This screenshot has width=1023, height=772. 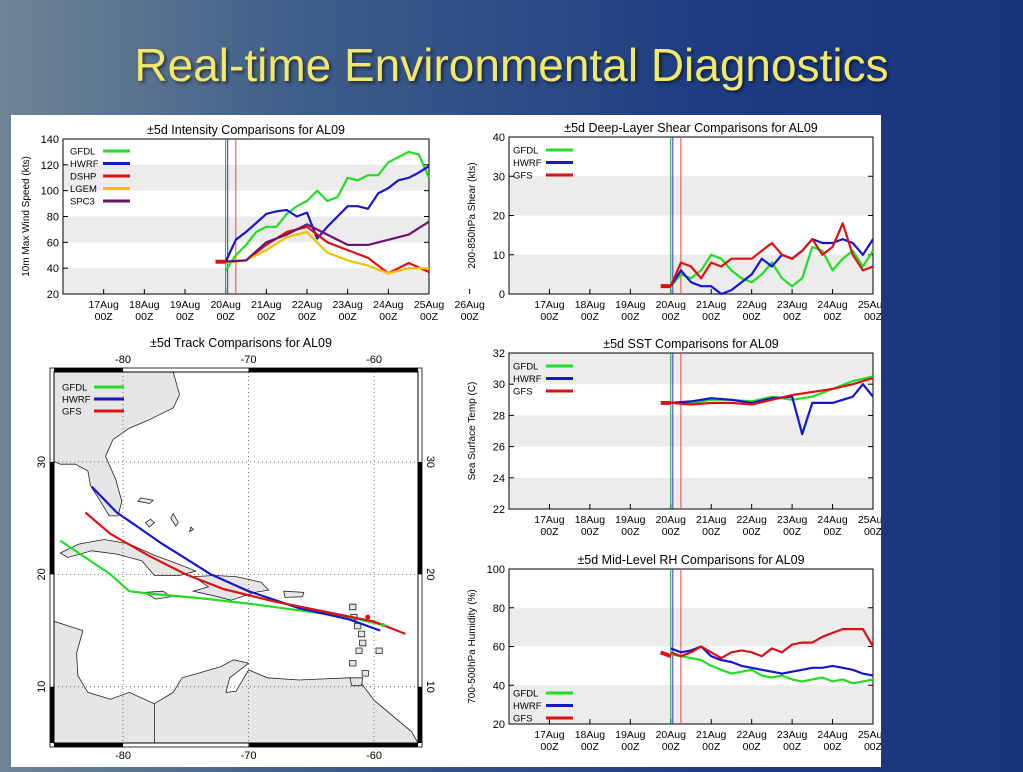 I want to click on sst-x-tick-label: 25Aug, so click(x=869, y=520).